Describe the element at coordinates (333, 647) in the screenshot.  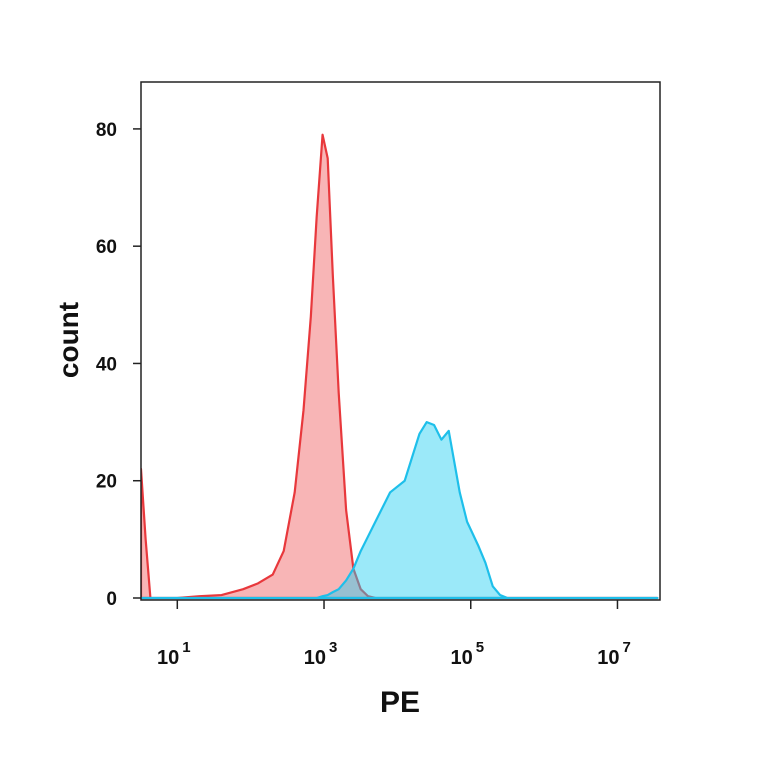
I see `x-tick-exponent: 3` at that location.